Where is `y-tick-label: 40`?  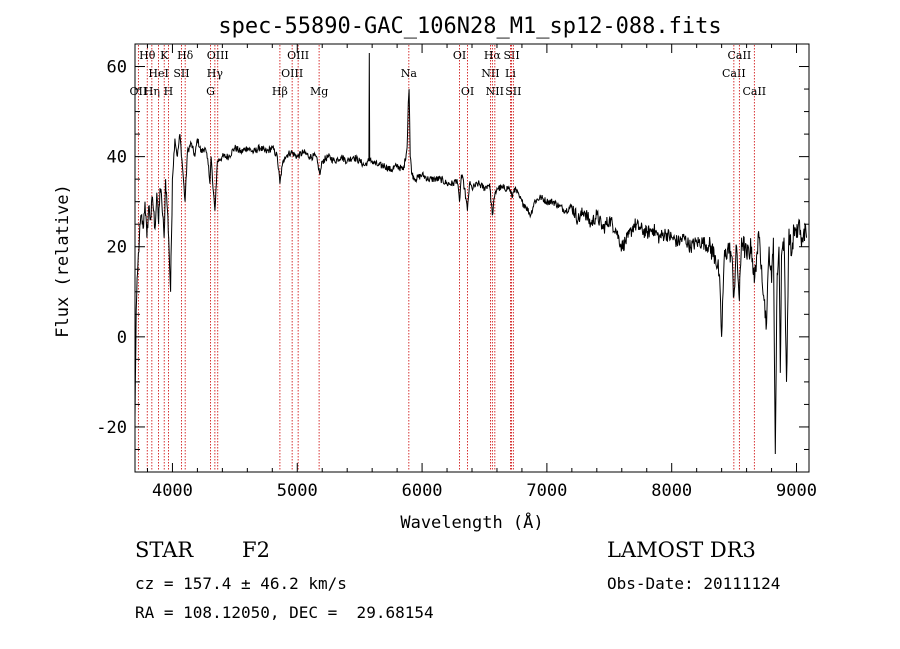 y-tick-label: 40 is located at coordinates (117, 158).